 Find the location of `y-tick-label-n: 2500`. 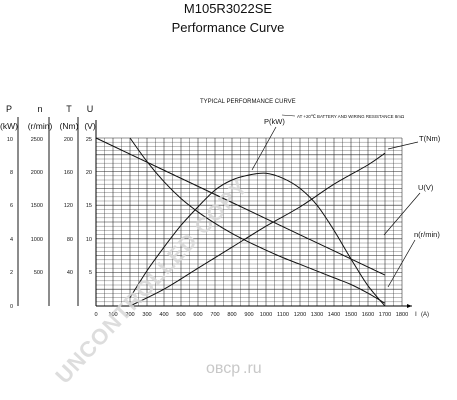

y-tick-label-n: 2500 is located at coordinates (37, 140).